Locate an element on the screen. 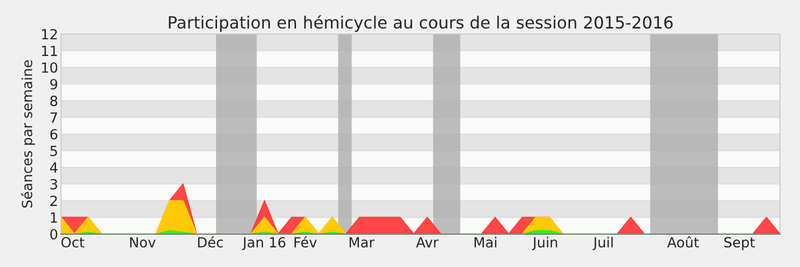 This screenshot has height=267, width=800. y-tick-label: 2 is located at coordinates (53, 201).